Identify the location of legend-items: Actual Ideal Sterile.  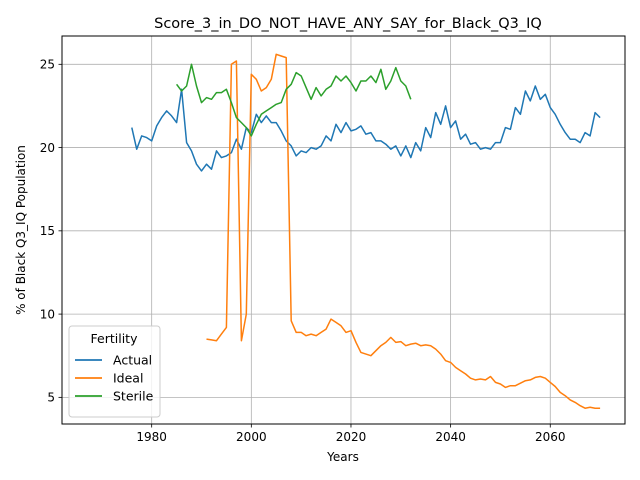
(114, 378).